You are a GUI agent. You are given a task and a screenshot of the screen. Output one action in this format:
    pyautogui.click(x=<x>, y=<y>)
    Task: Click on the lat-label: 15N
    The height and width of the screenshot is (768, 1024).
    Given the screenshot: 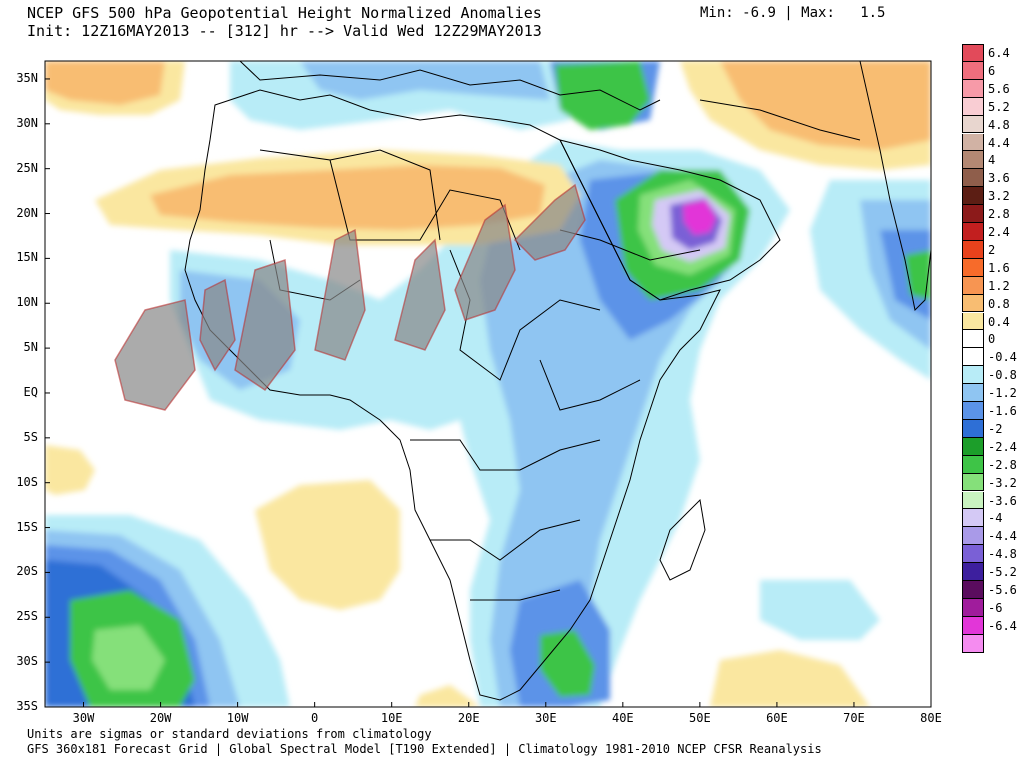 What is the action you would take?
    pyautogui.click(x=27, y=257)
    